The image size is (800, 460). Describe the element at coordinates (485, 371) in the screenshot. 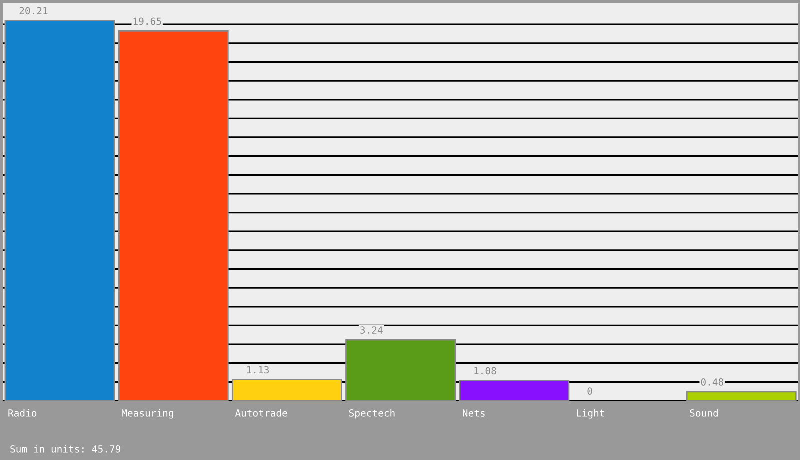

I see `data-label: 1.08` at that location.